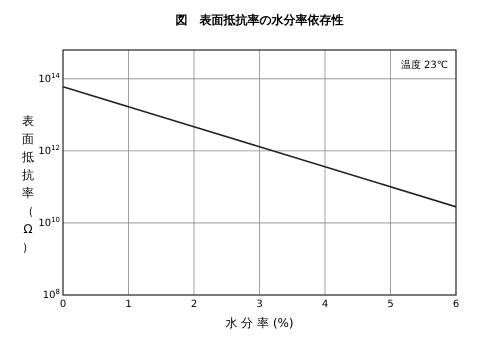 The height and width of the screenshot is (342, 500). I want to click on x-tick-label: 5, so click(390, 304).